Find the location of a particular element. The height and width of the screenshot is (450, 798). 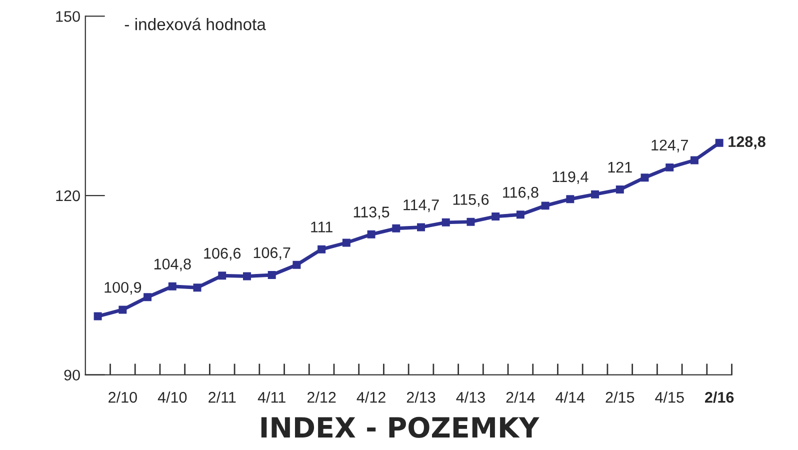

x-tick-label: 4/12 is located at coordinates (371, 397).